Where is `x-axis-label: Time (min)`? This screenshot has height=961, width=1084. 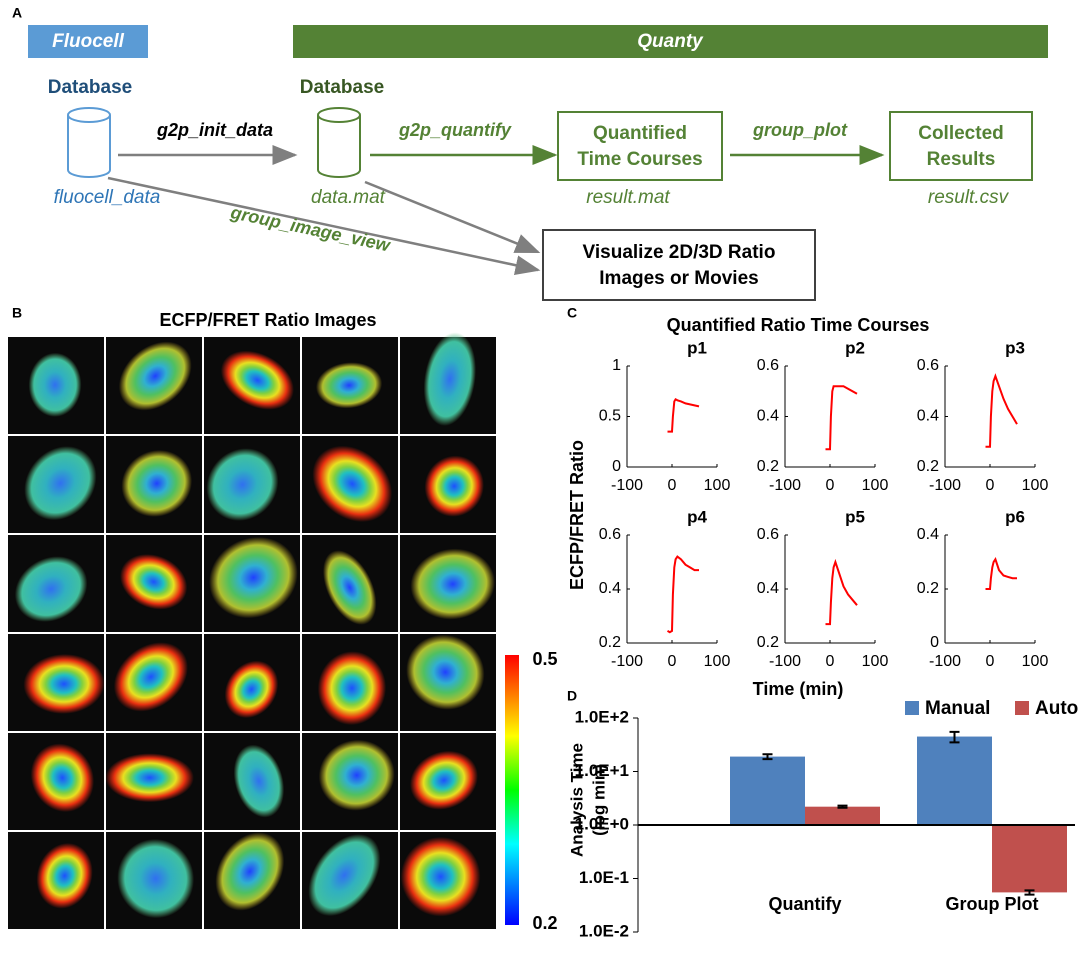 x-axis-label: Time (min) is located at coordinates (798, 689).